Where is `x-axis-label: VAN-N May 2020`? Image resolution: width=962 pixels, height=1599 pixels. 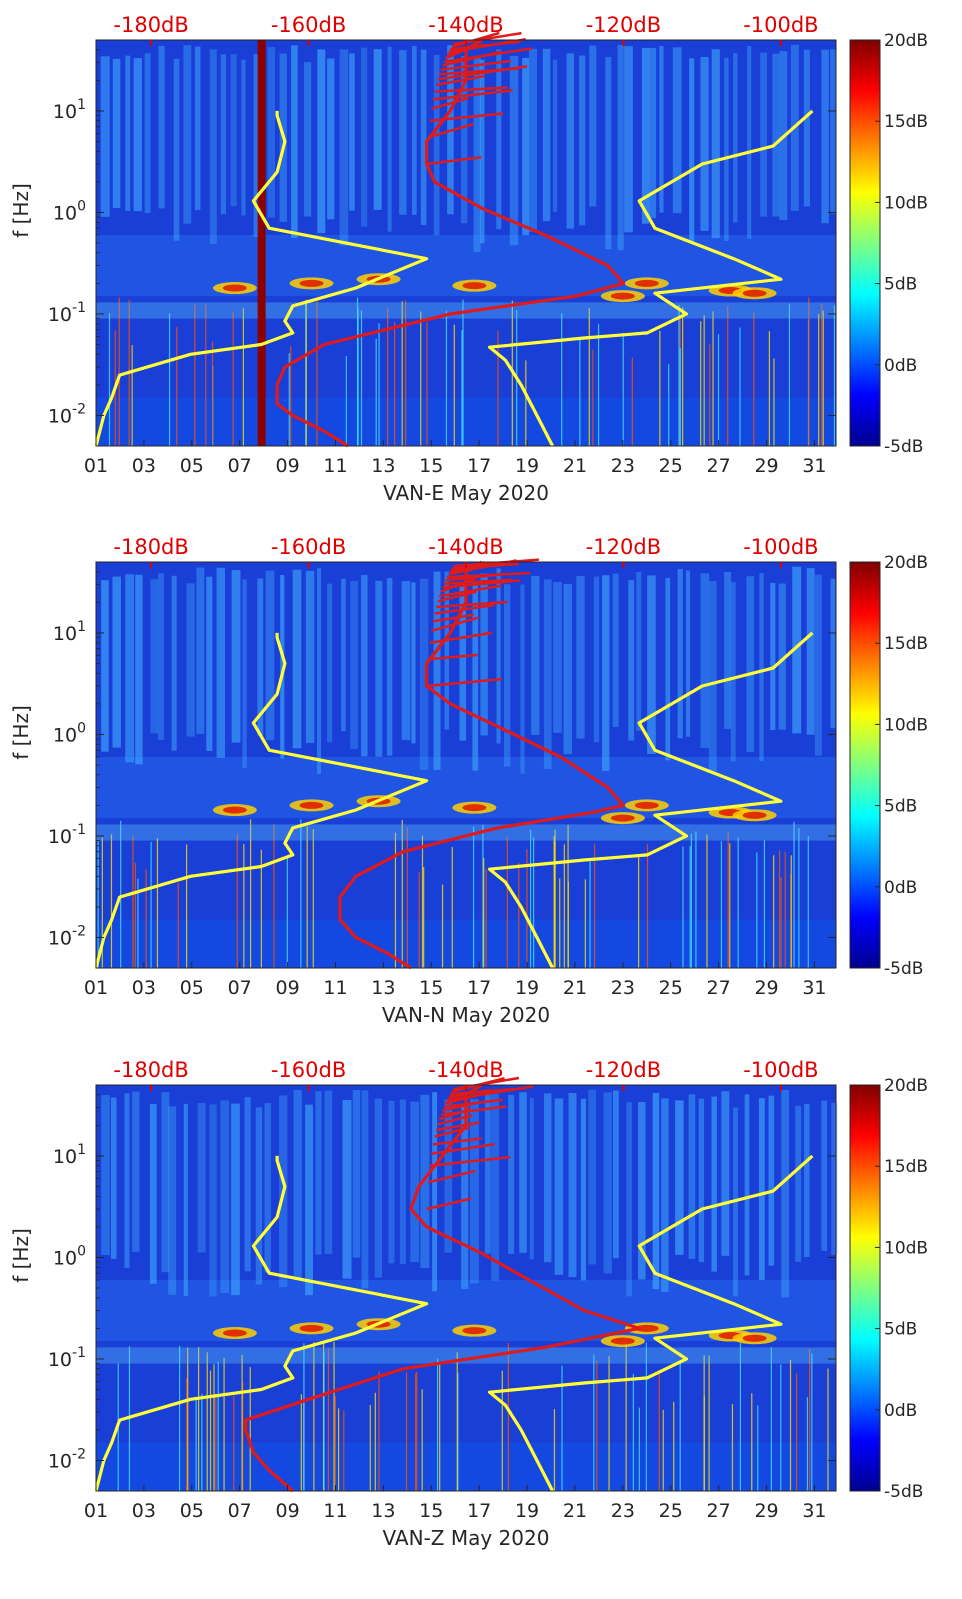
x-axis-label: VAN-N May 2020 is located at coordinates (466, 1015).